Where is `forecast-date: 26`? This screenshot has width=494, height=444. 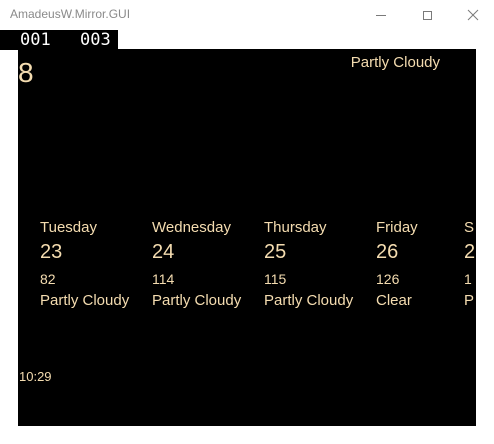
forecast-date: 26 is located at coordinates (387, 252).